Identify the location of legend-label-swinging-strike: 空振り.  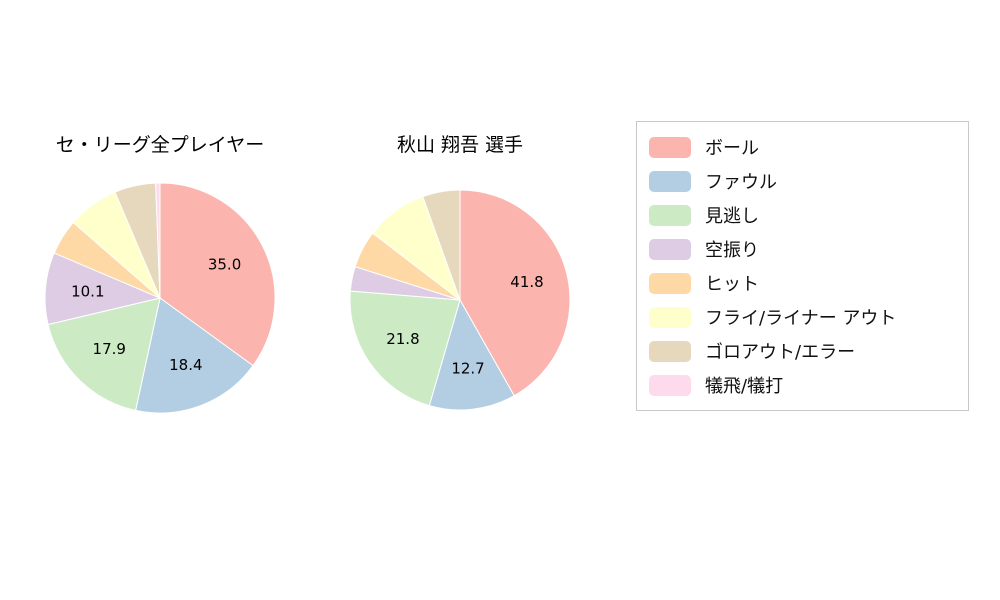
(732, 250).